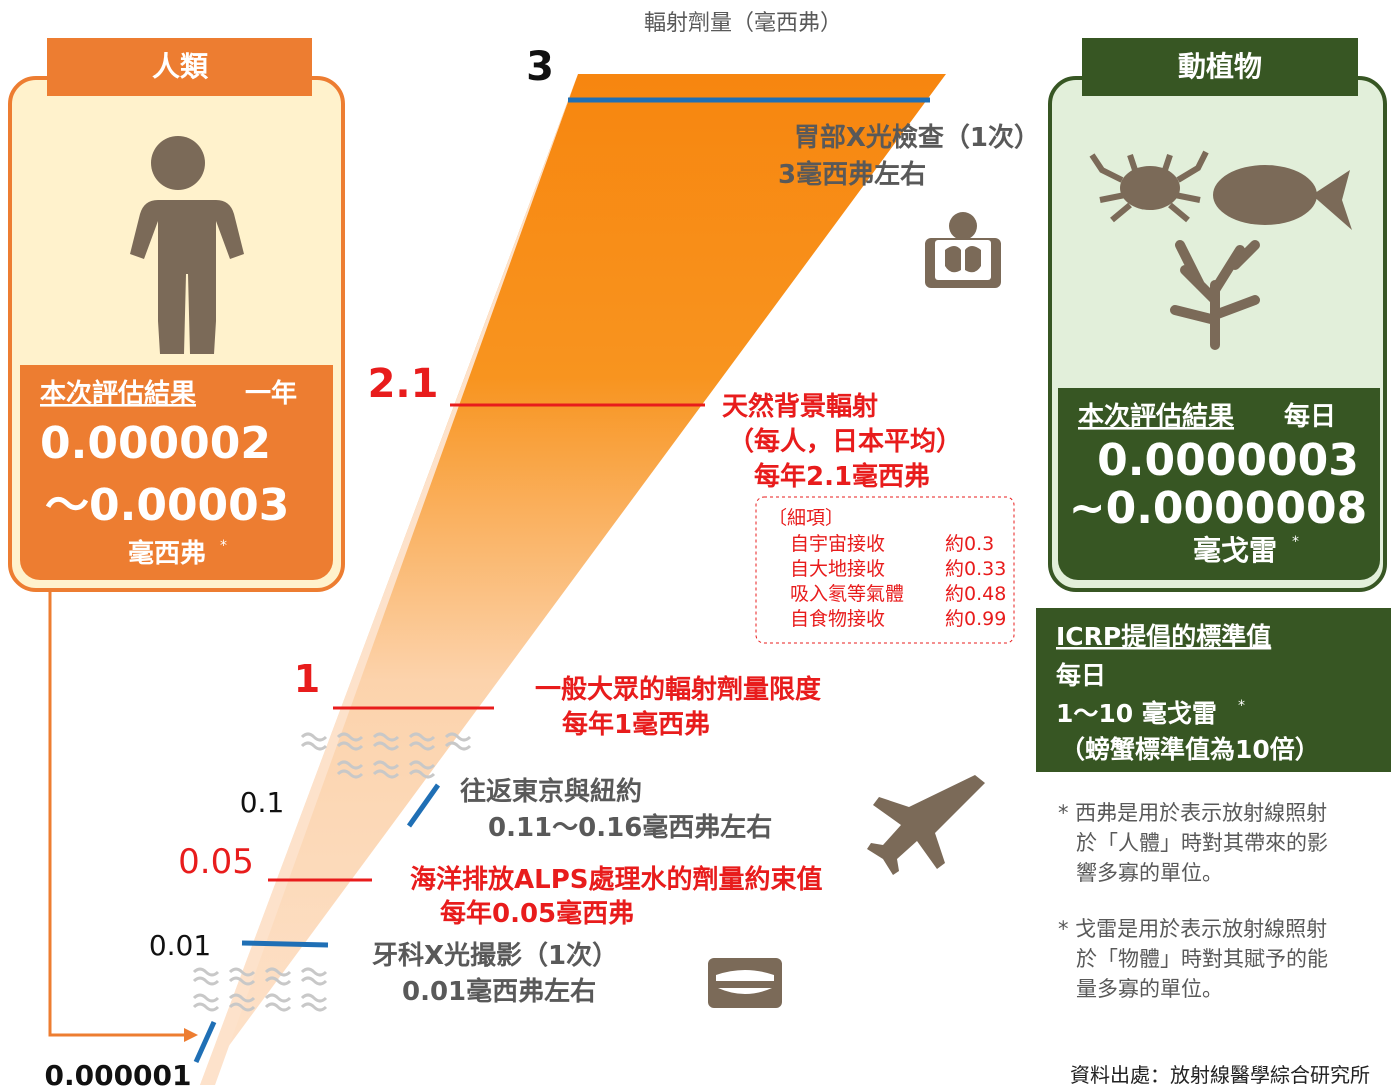 The width and height of the screenshot is (1391, 1088). What do you see at coordinates (540, 67) in the screenshot?
I see `level-label: 3` at bounding box center [540, 67].